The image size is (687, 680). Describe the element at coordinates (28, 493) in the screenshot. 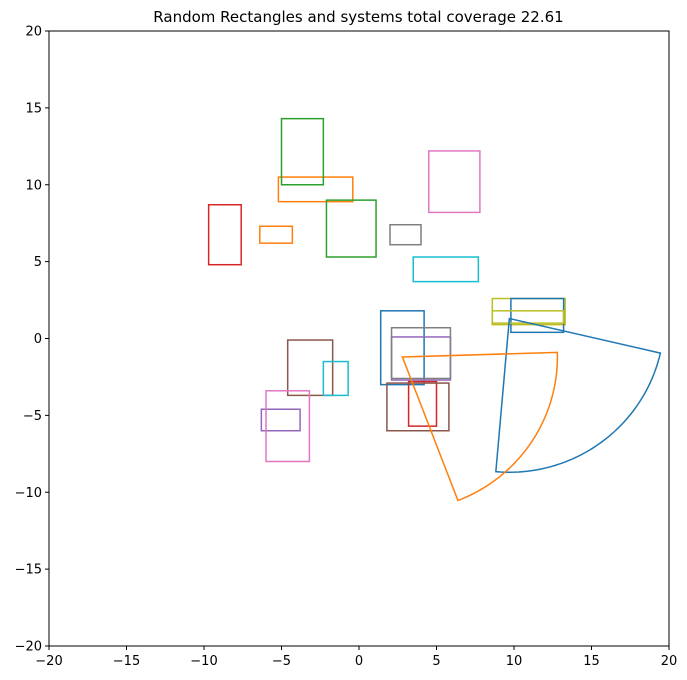

I see `y-tick-label: −10` at that location.